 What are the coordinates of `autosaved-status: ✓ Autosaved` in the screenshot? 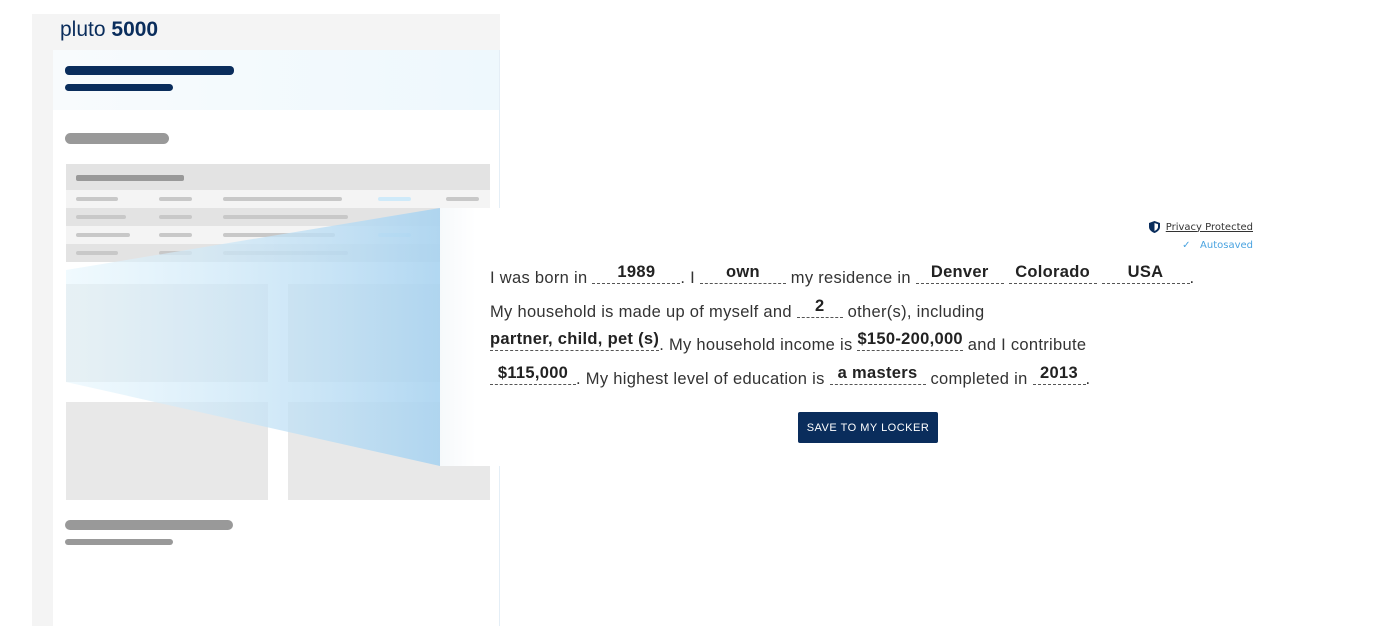 It's located at (1217, 245).